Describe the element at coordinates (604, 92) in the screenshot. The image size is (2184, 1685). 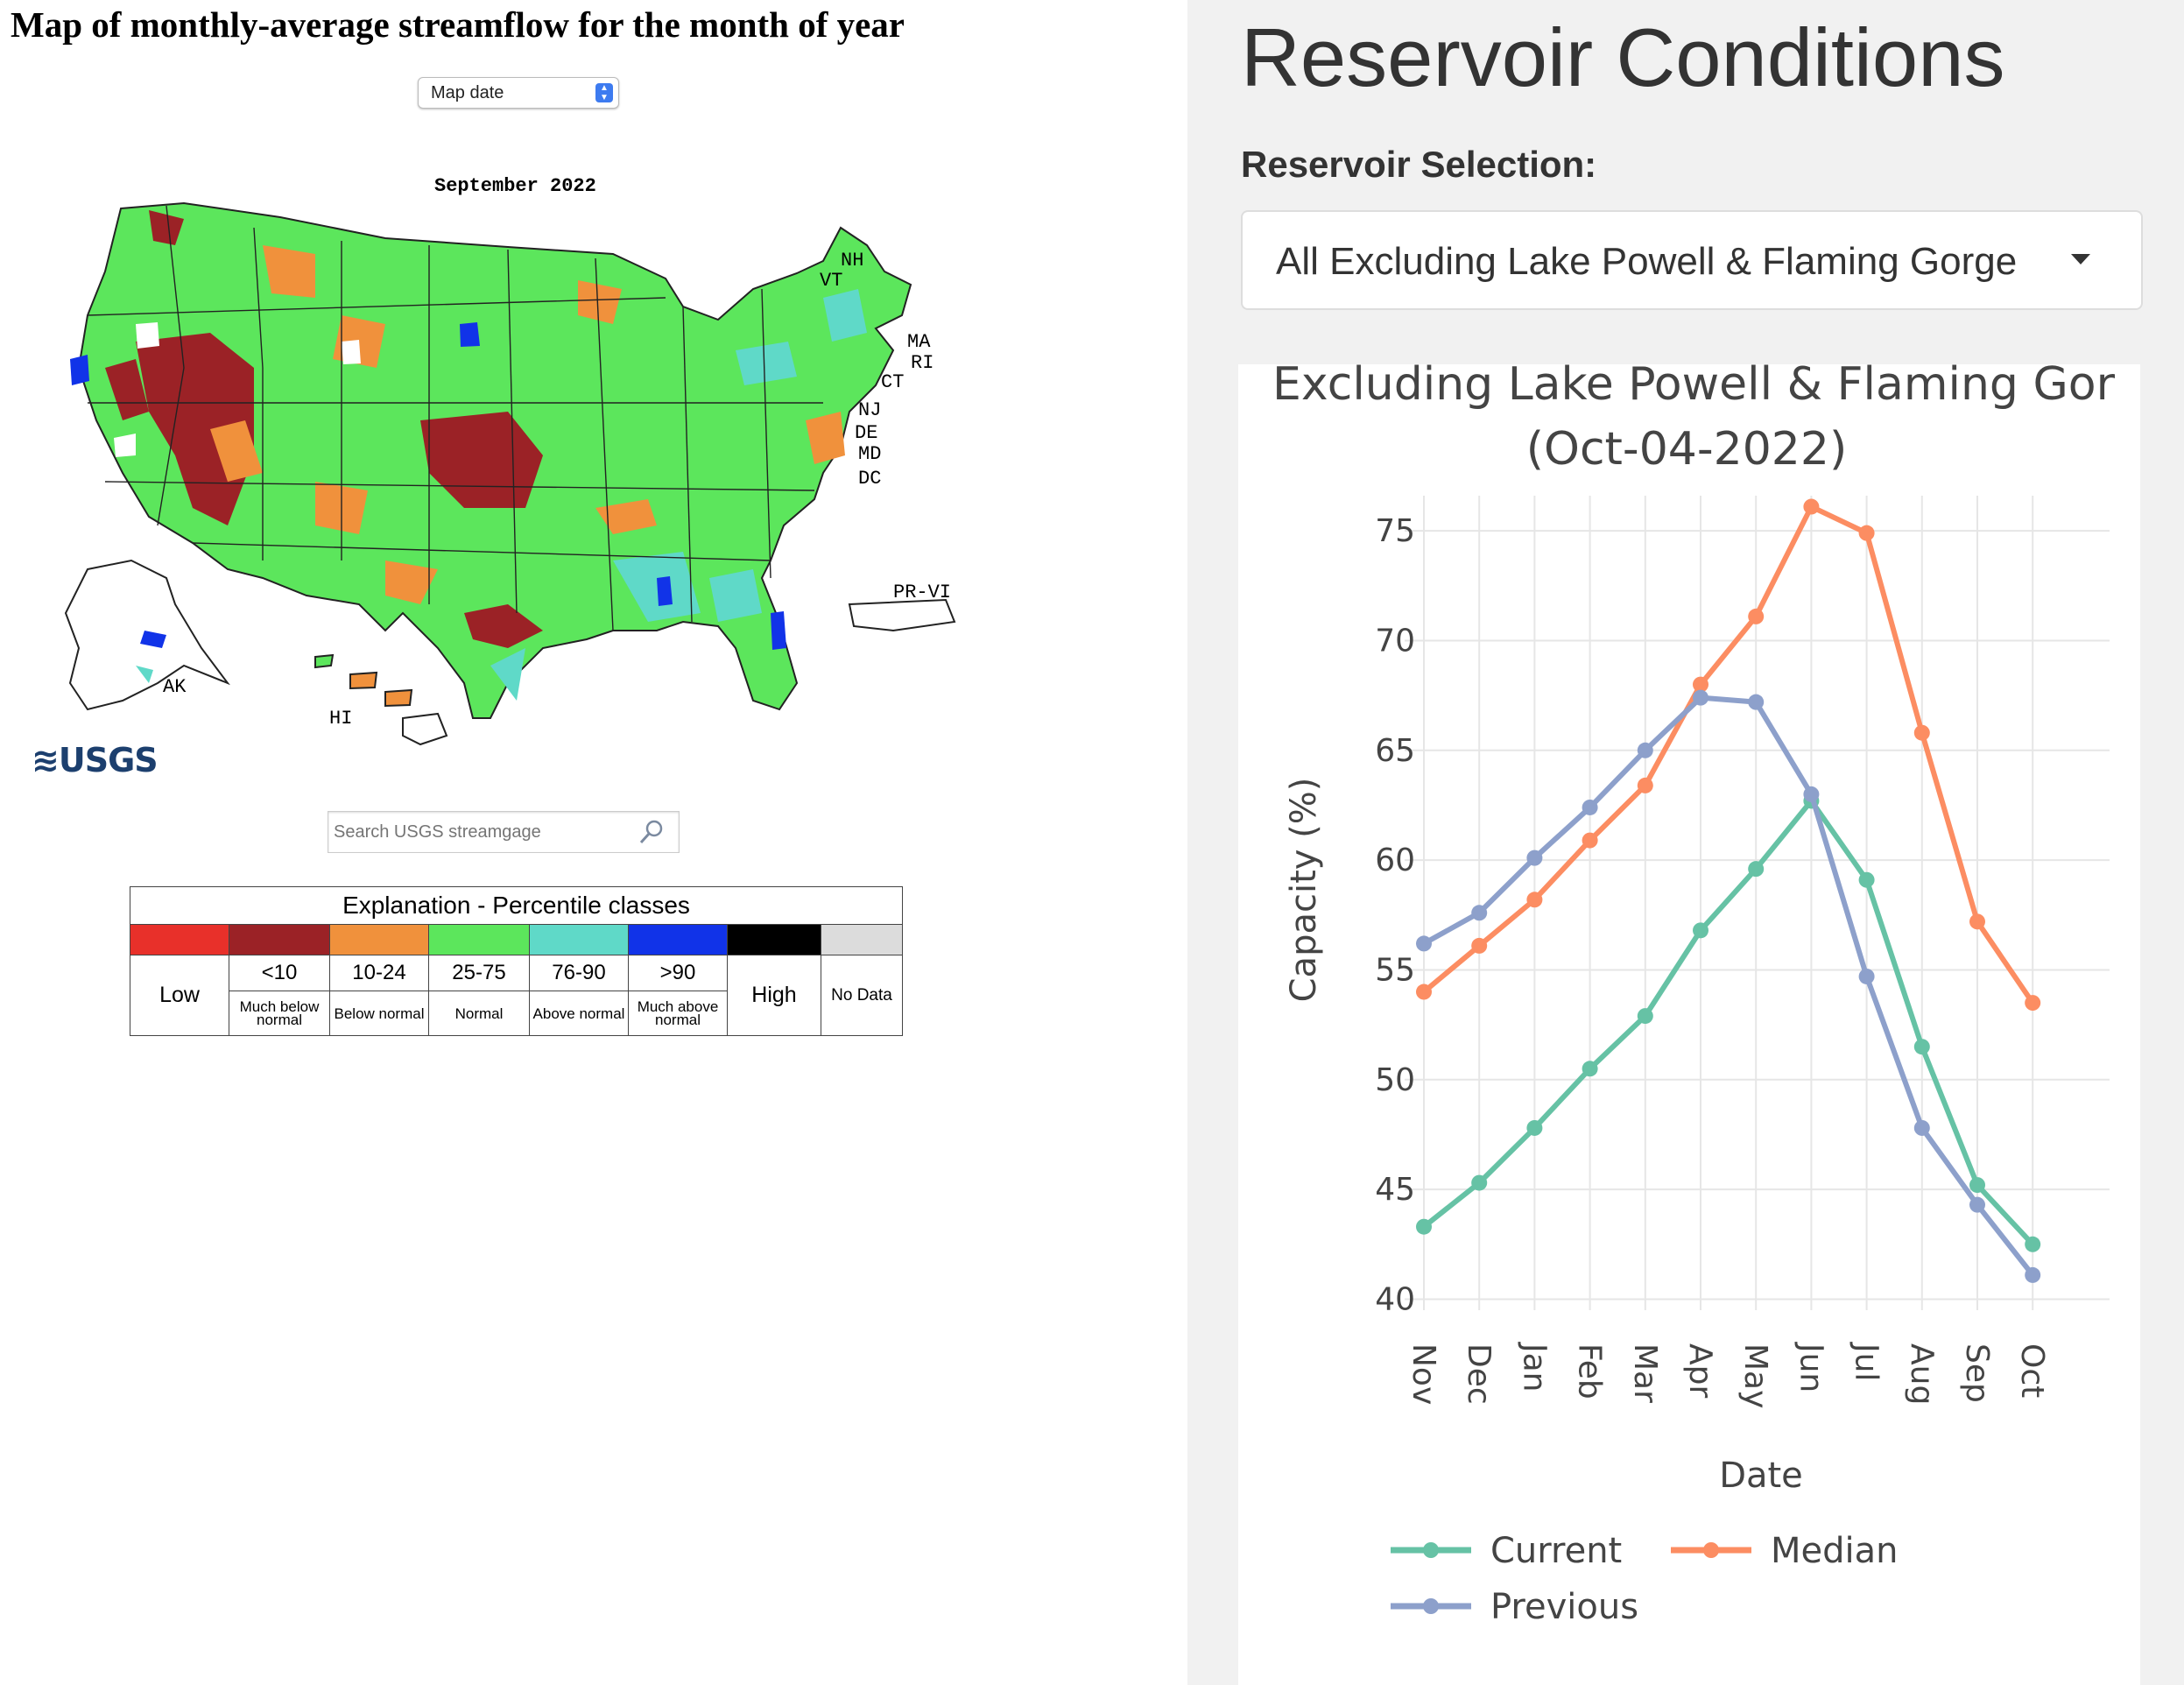
I see `select-stepper-icon: ▲ ▼` at that location.